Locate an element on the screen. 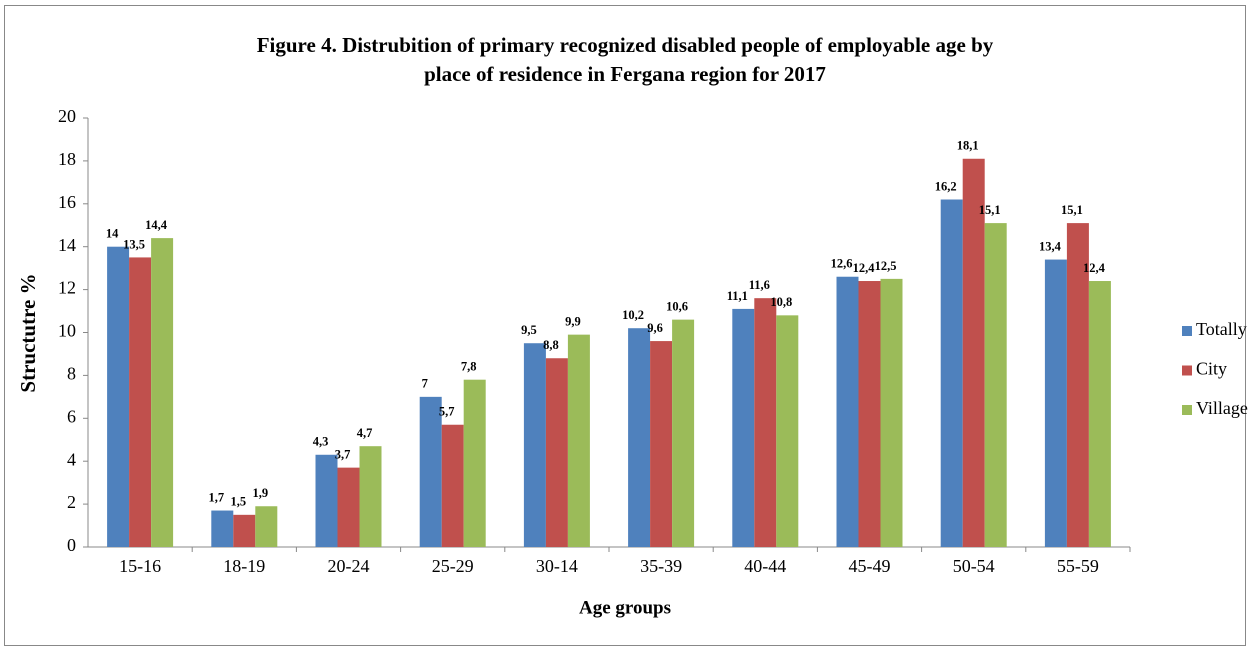  x-tick-label: 45-49 is located at coordinates (870, 566).